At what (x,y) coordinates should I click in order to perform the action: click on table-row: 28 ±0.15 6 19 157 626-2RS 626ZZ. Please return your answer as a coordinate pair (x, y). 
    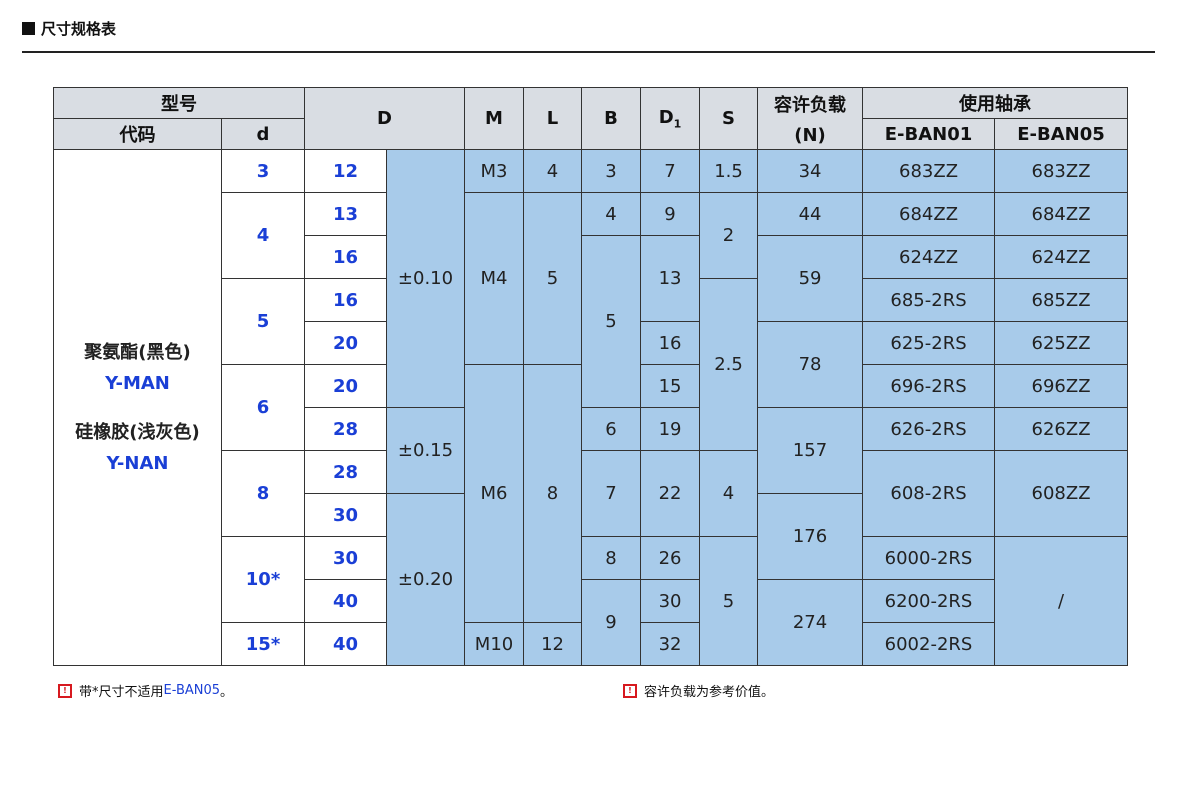
    Looking at the image, I should click on (591, 450).